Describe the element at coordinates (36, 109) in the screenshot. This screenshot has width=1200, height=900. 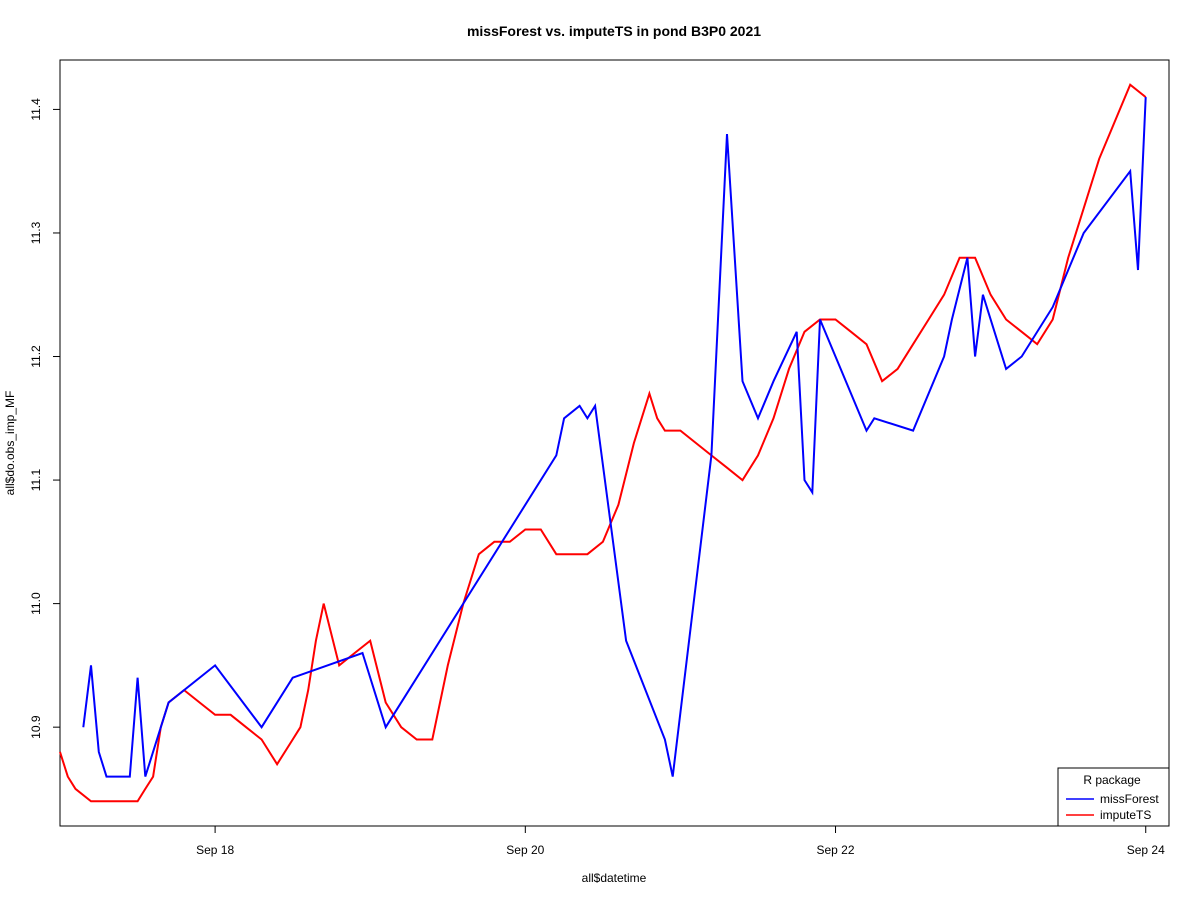
I see `y-tick-label-5: 11.4` at that location.